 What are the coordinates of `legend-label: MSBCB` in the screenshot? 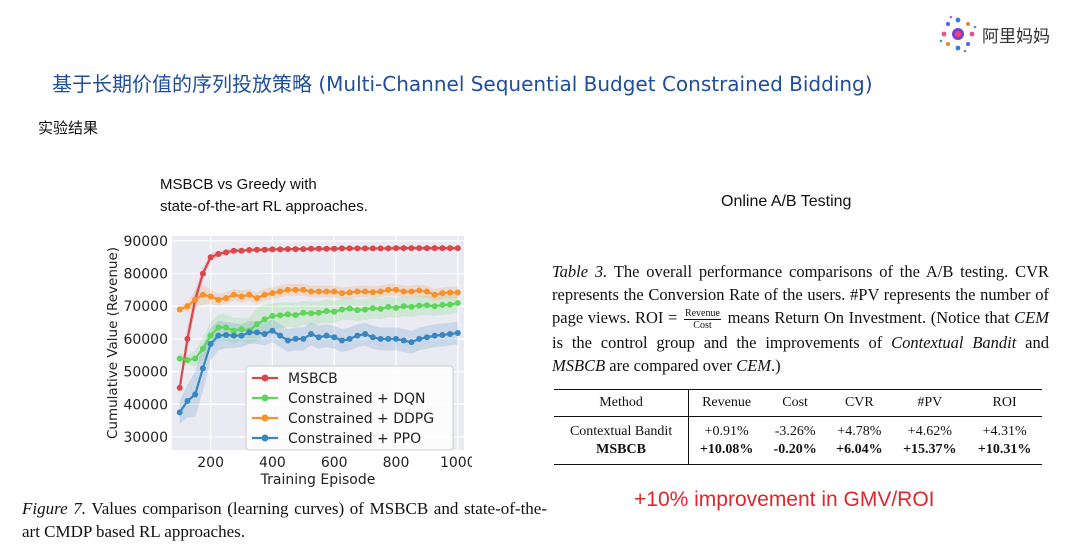 It's located at (313, 379).